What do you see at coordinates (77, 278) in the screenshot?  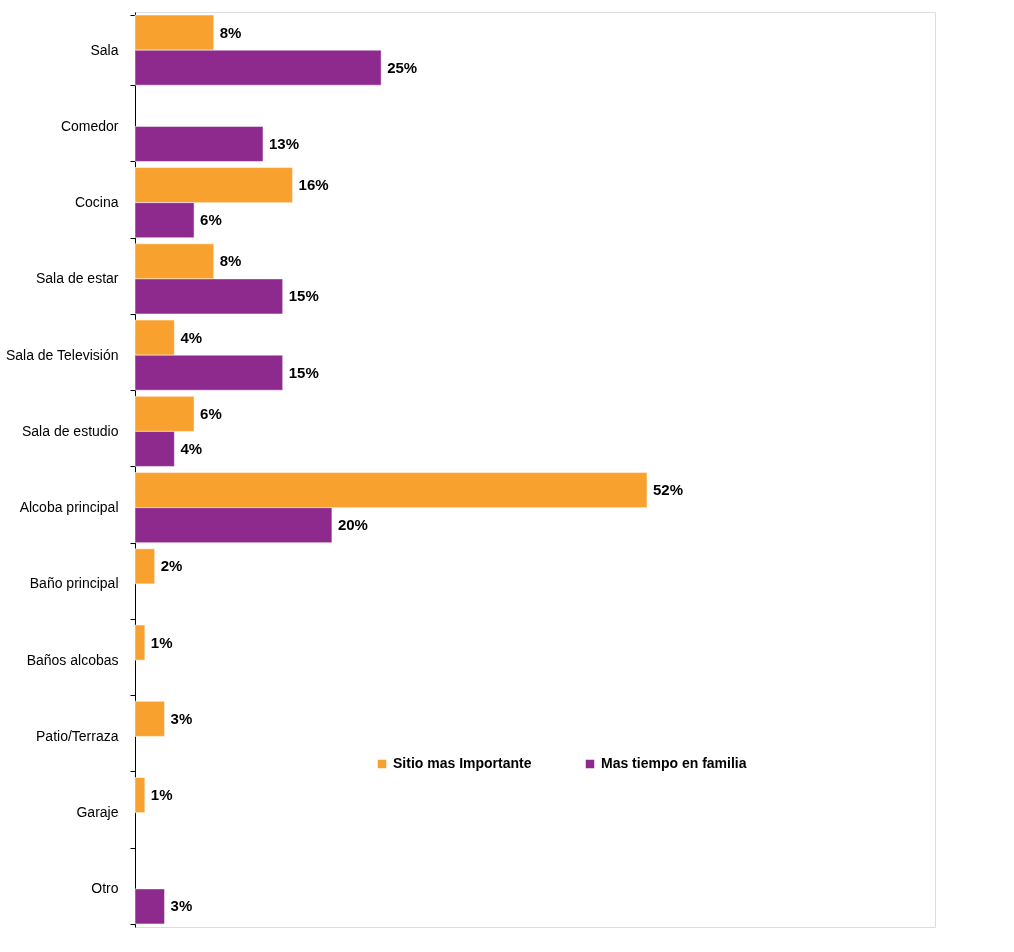 I see `y-tick-label: Sala de estar` at bounding box center [77, 278].